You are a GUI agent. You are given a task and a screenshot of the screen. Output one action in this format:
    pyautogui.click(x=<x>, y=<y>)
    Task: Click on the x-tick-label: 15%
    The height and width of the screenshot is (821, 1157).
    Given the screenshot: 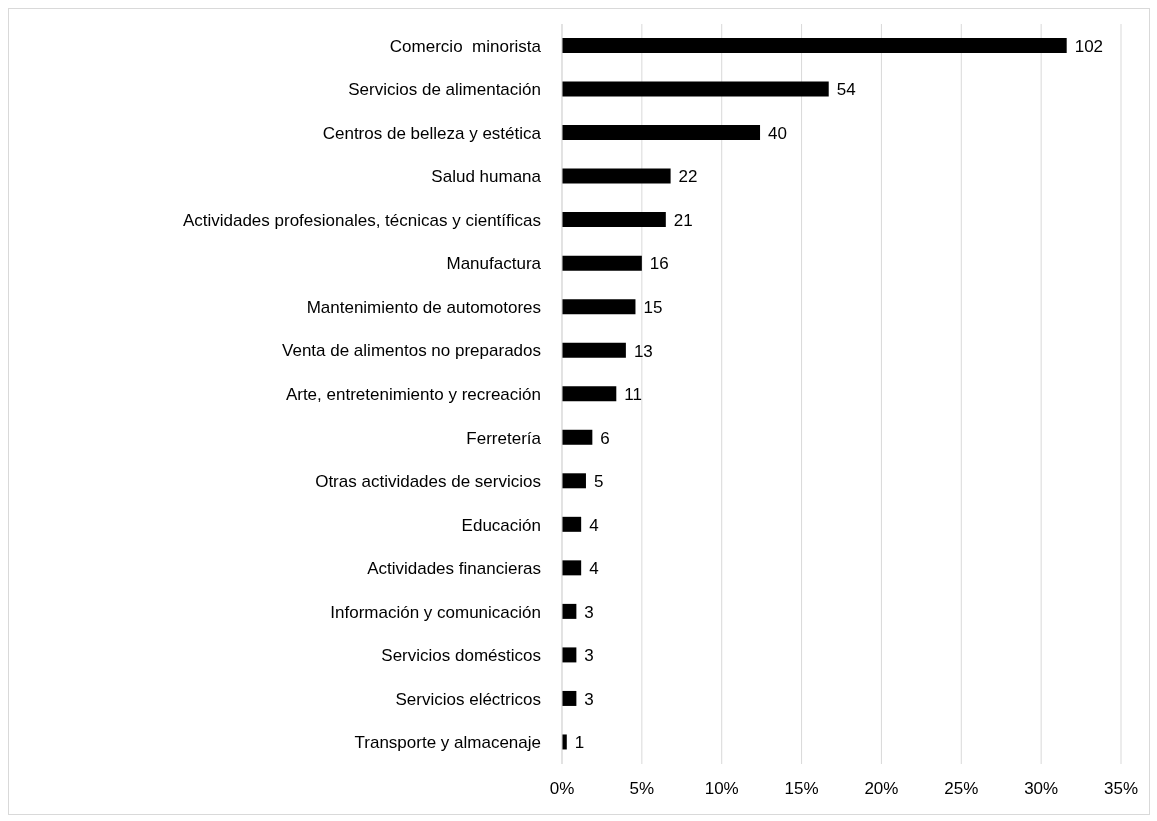 What is the action you would take?
    pyautogui.click(x=801, y=789)
    